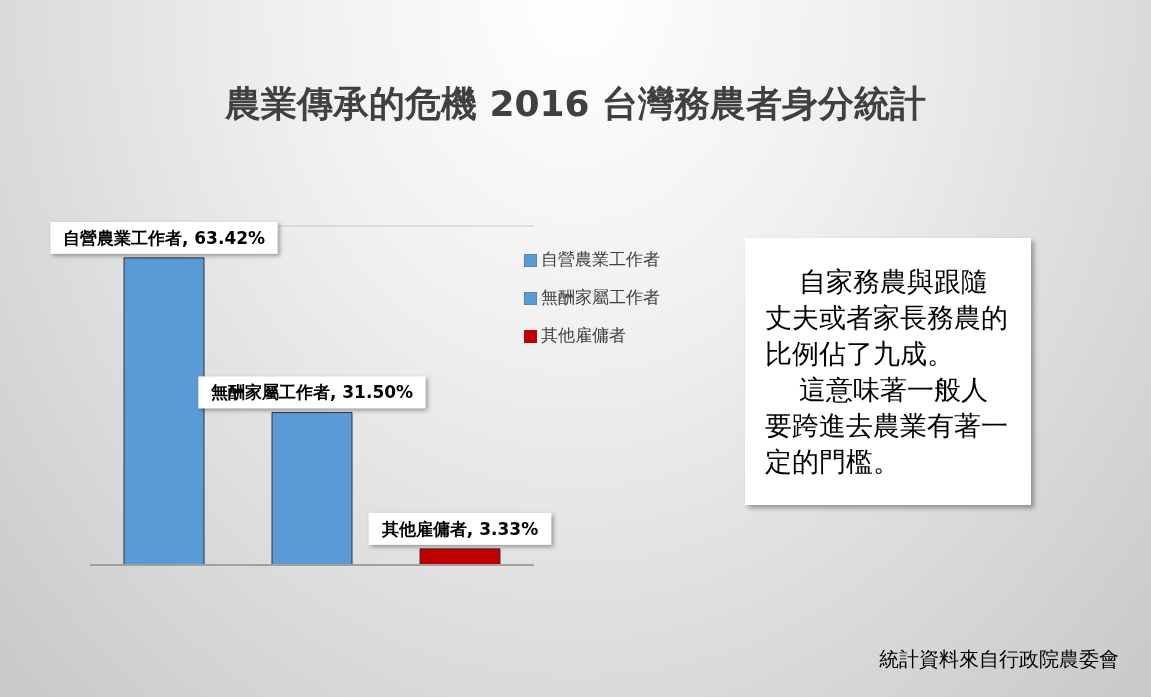  What do you see at coordinates (999, 659) in the screenshot?
I see `text: 統計資料來自行政院農委會` at bounding box center [999, 659].